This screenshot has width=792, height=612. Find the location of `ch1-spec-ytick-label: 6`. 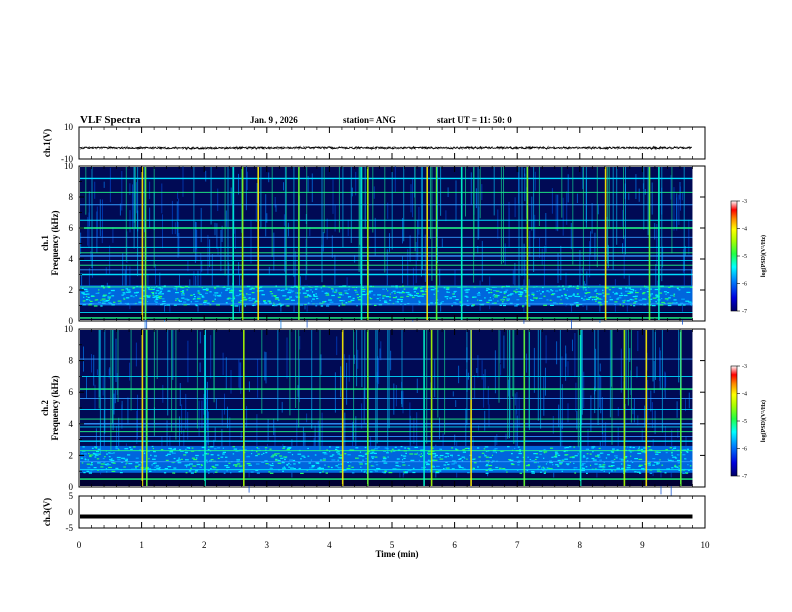

ch1-spec-ytick-label: 6 is located at coordinates (71, 228).